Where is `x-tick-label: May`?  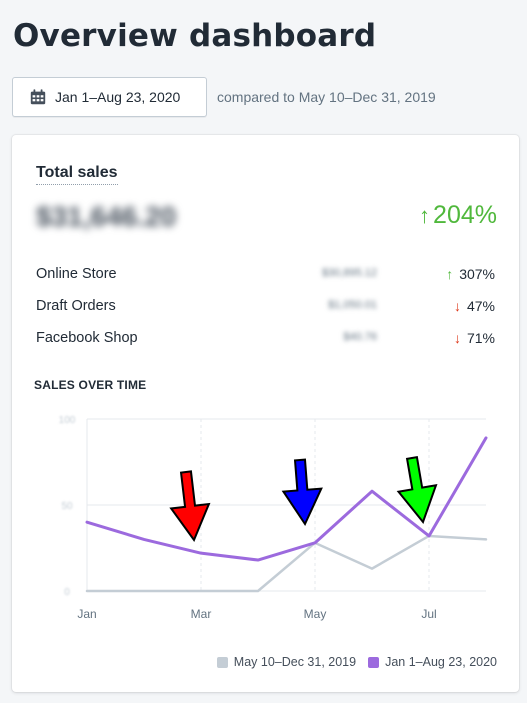
x-tick-label: May is located at coordinates (315, 614).